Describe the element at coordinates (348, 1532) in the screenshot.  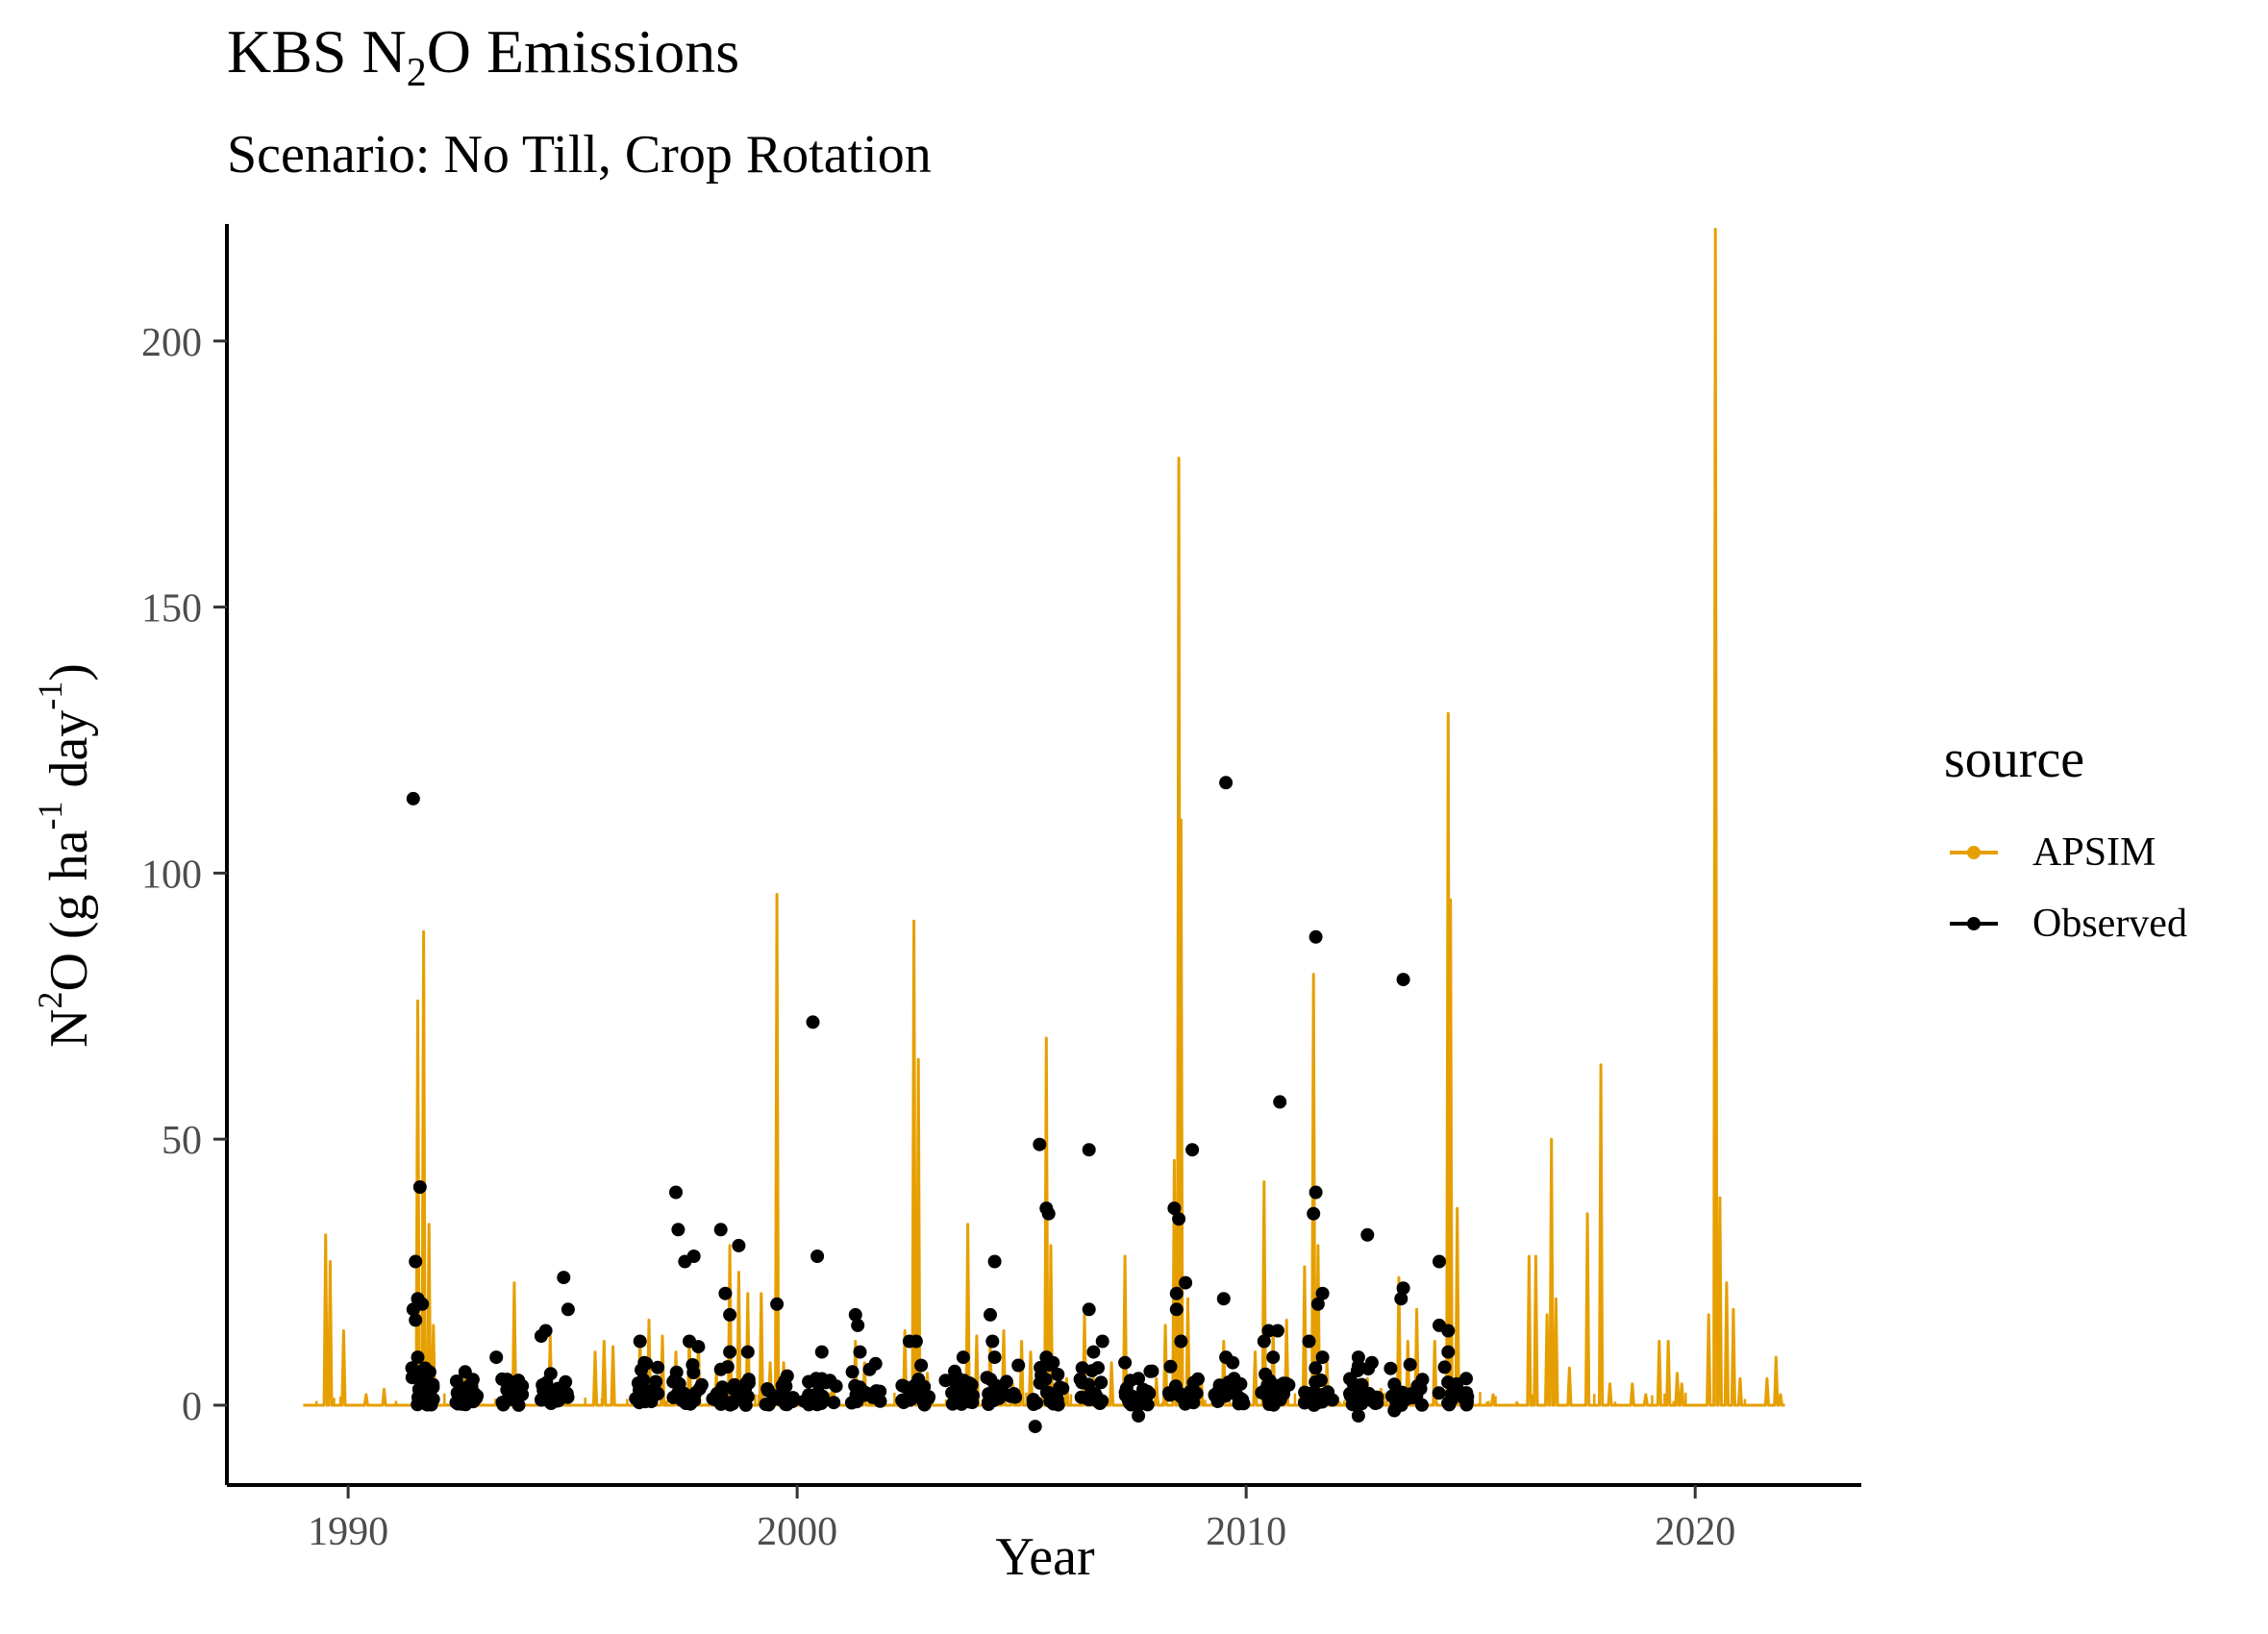
I see `x-tick-label: 1990` at that location.